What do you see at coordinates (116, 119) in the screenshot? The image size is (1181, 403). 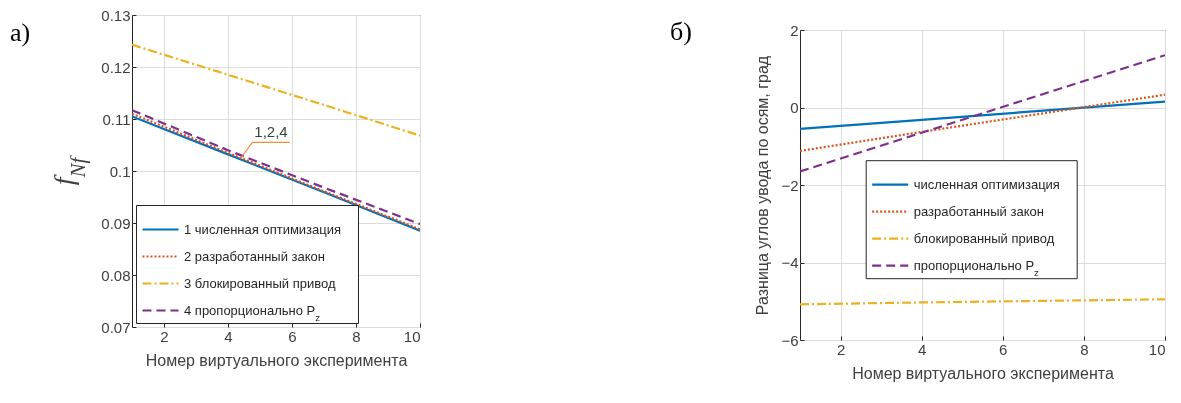 I see `y-tick-label: 0.11` at bounding box center [116, 119].